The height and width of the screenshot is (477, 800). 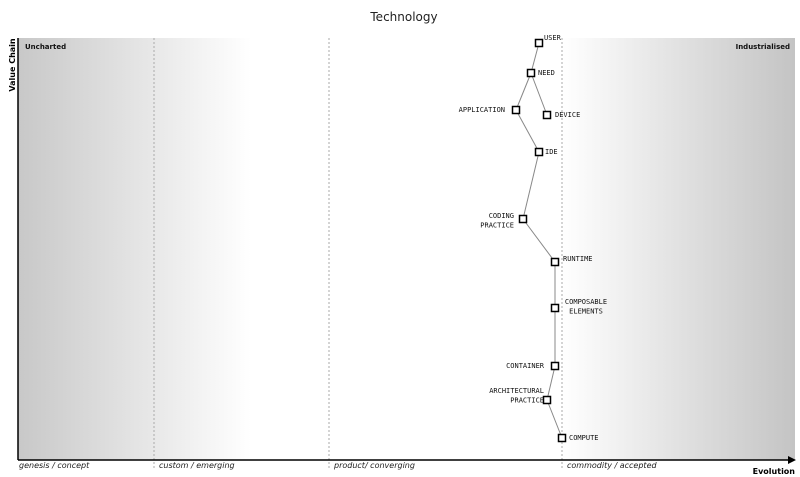 What do you see at coordinates (763, 47) in the screenshot?
I see `region-label: Industrialised` at bounding box center [763, 47].